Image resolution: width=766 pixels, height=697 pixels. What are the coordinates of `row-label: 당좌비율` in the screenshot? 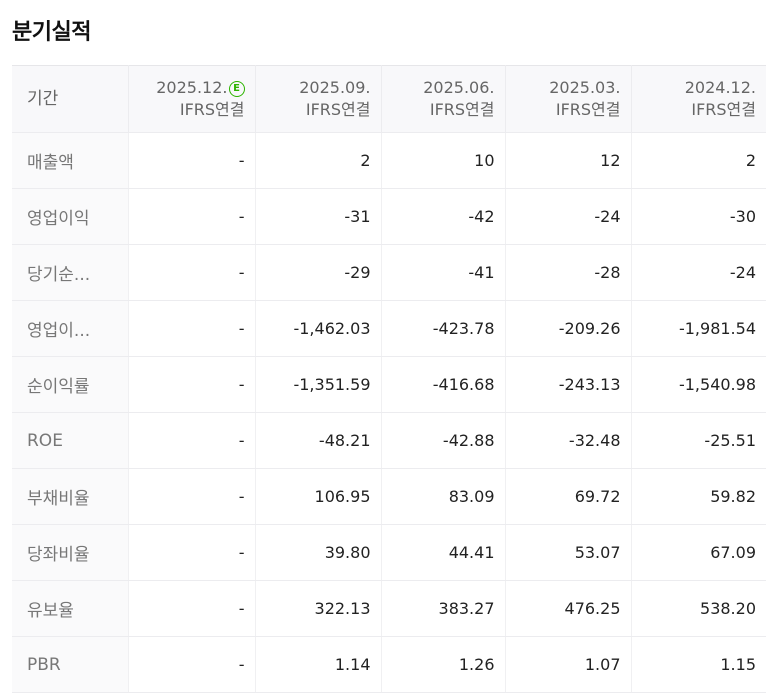 It's located at (70, 552).